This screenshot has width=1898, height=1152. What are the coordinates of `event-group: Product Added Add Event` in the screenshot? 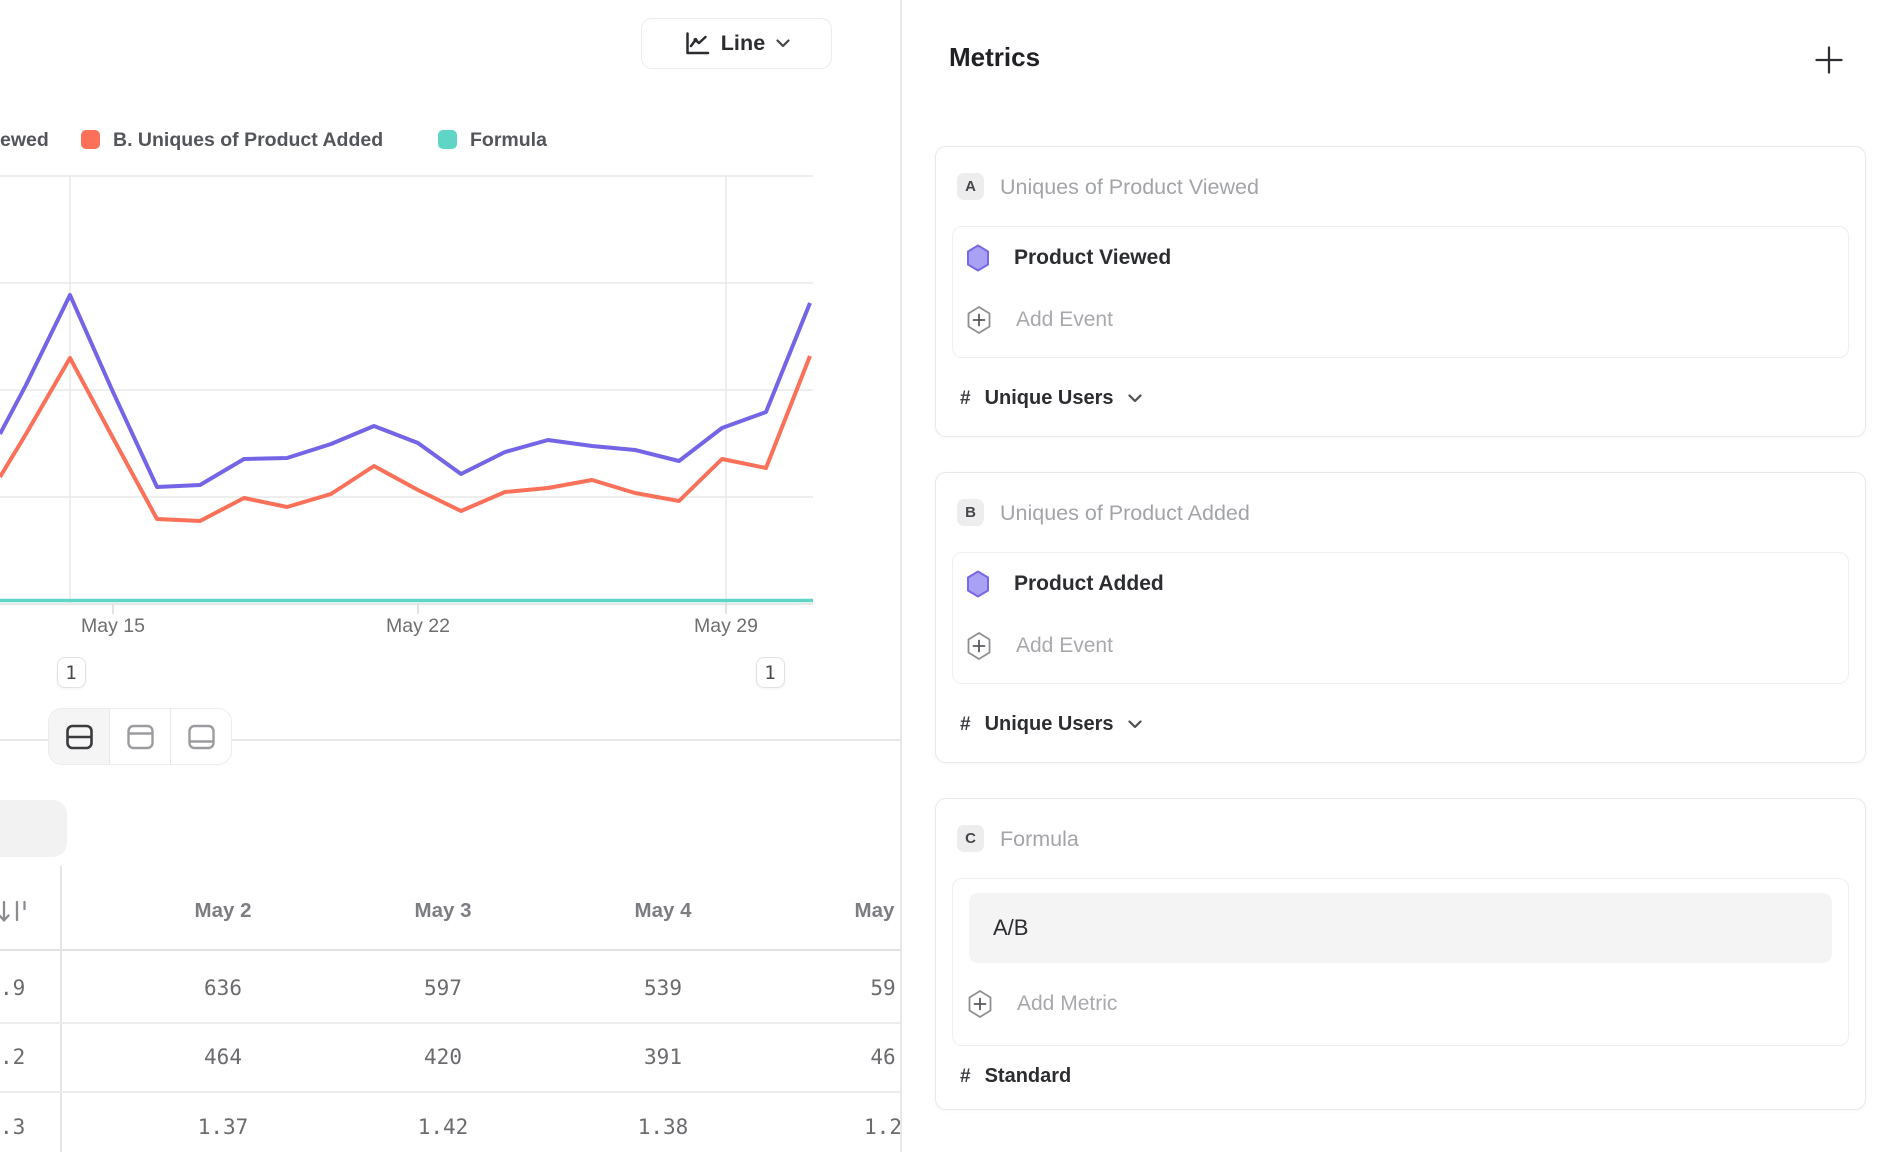 It's located at (1400, 618).